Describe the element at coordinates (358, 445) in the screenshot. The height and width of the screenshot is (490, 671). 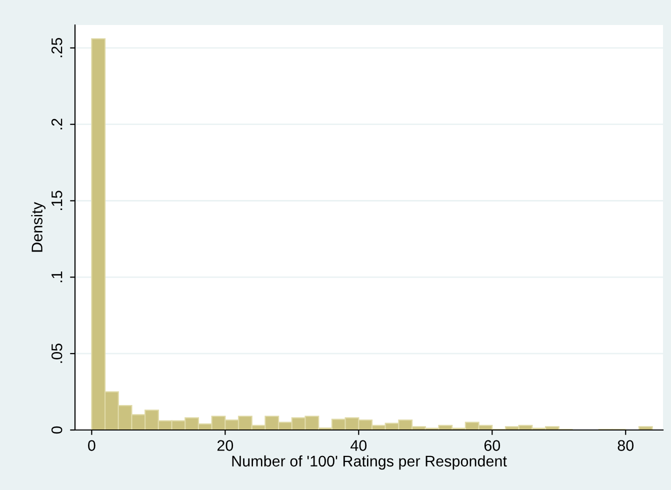
I see `x-tick-label: 40` at that location.